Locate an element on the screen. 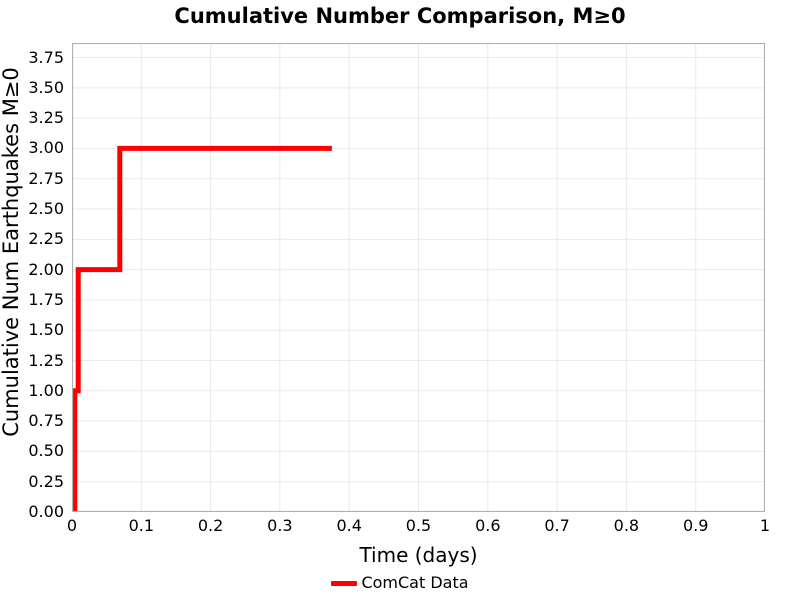 The height and width of the screenshot is (600, 800). x-tick-label: 0.1 is located at coordinates (141, 525).